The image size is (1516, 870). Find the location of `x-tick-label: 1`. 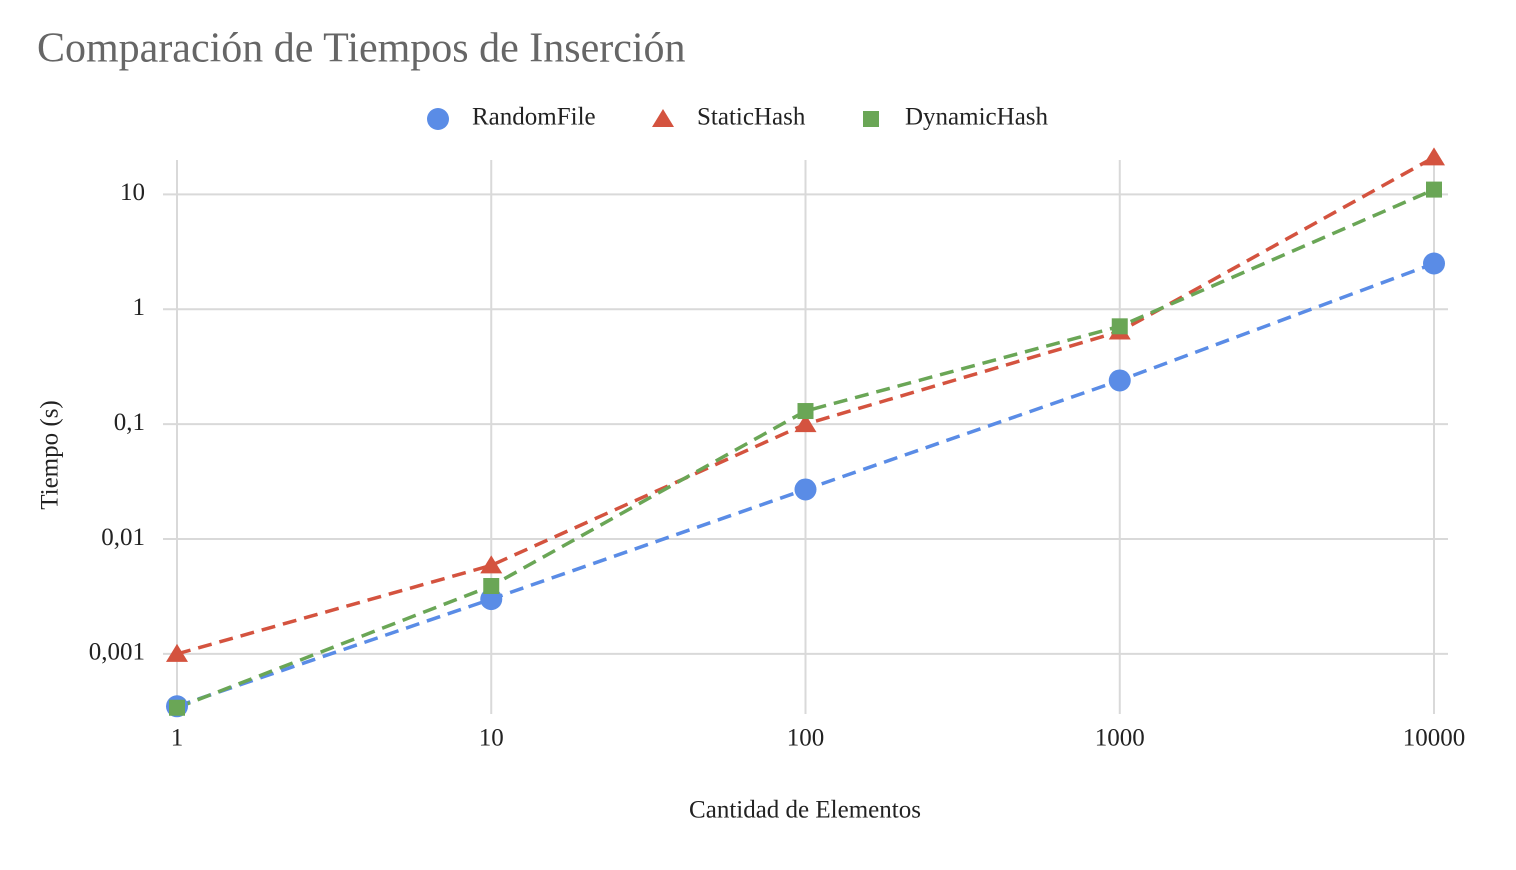

x-tick-label: 1 is located at coordinates (177, 738).